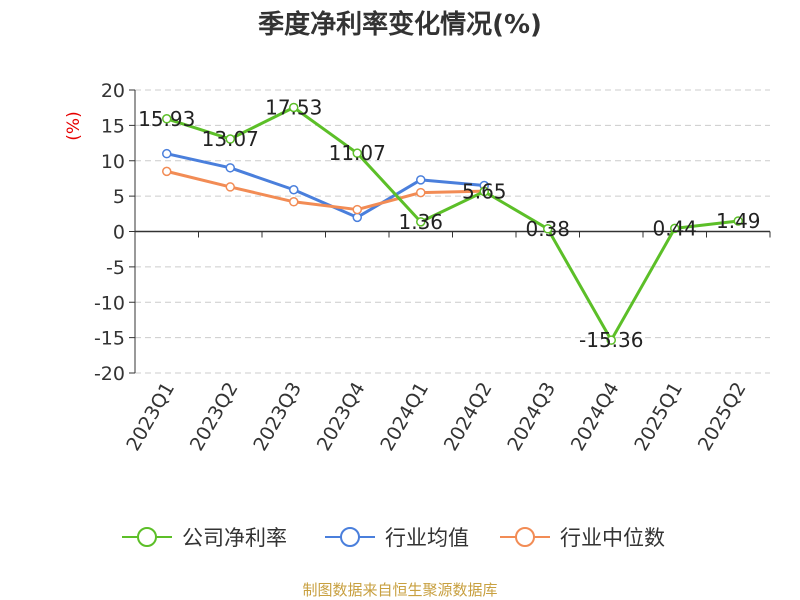  I want to click on data-label: 0.44, so click(674, 228).